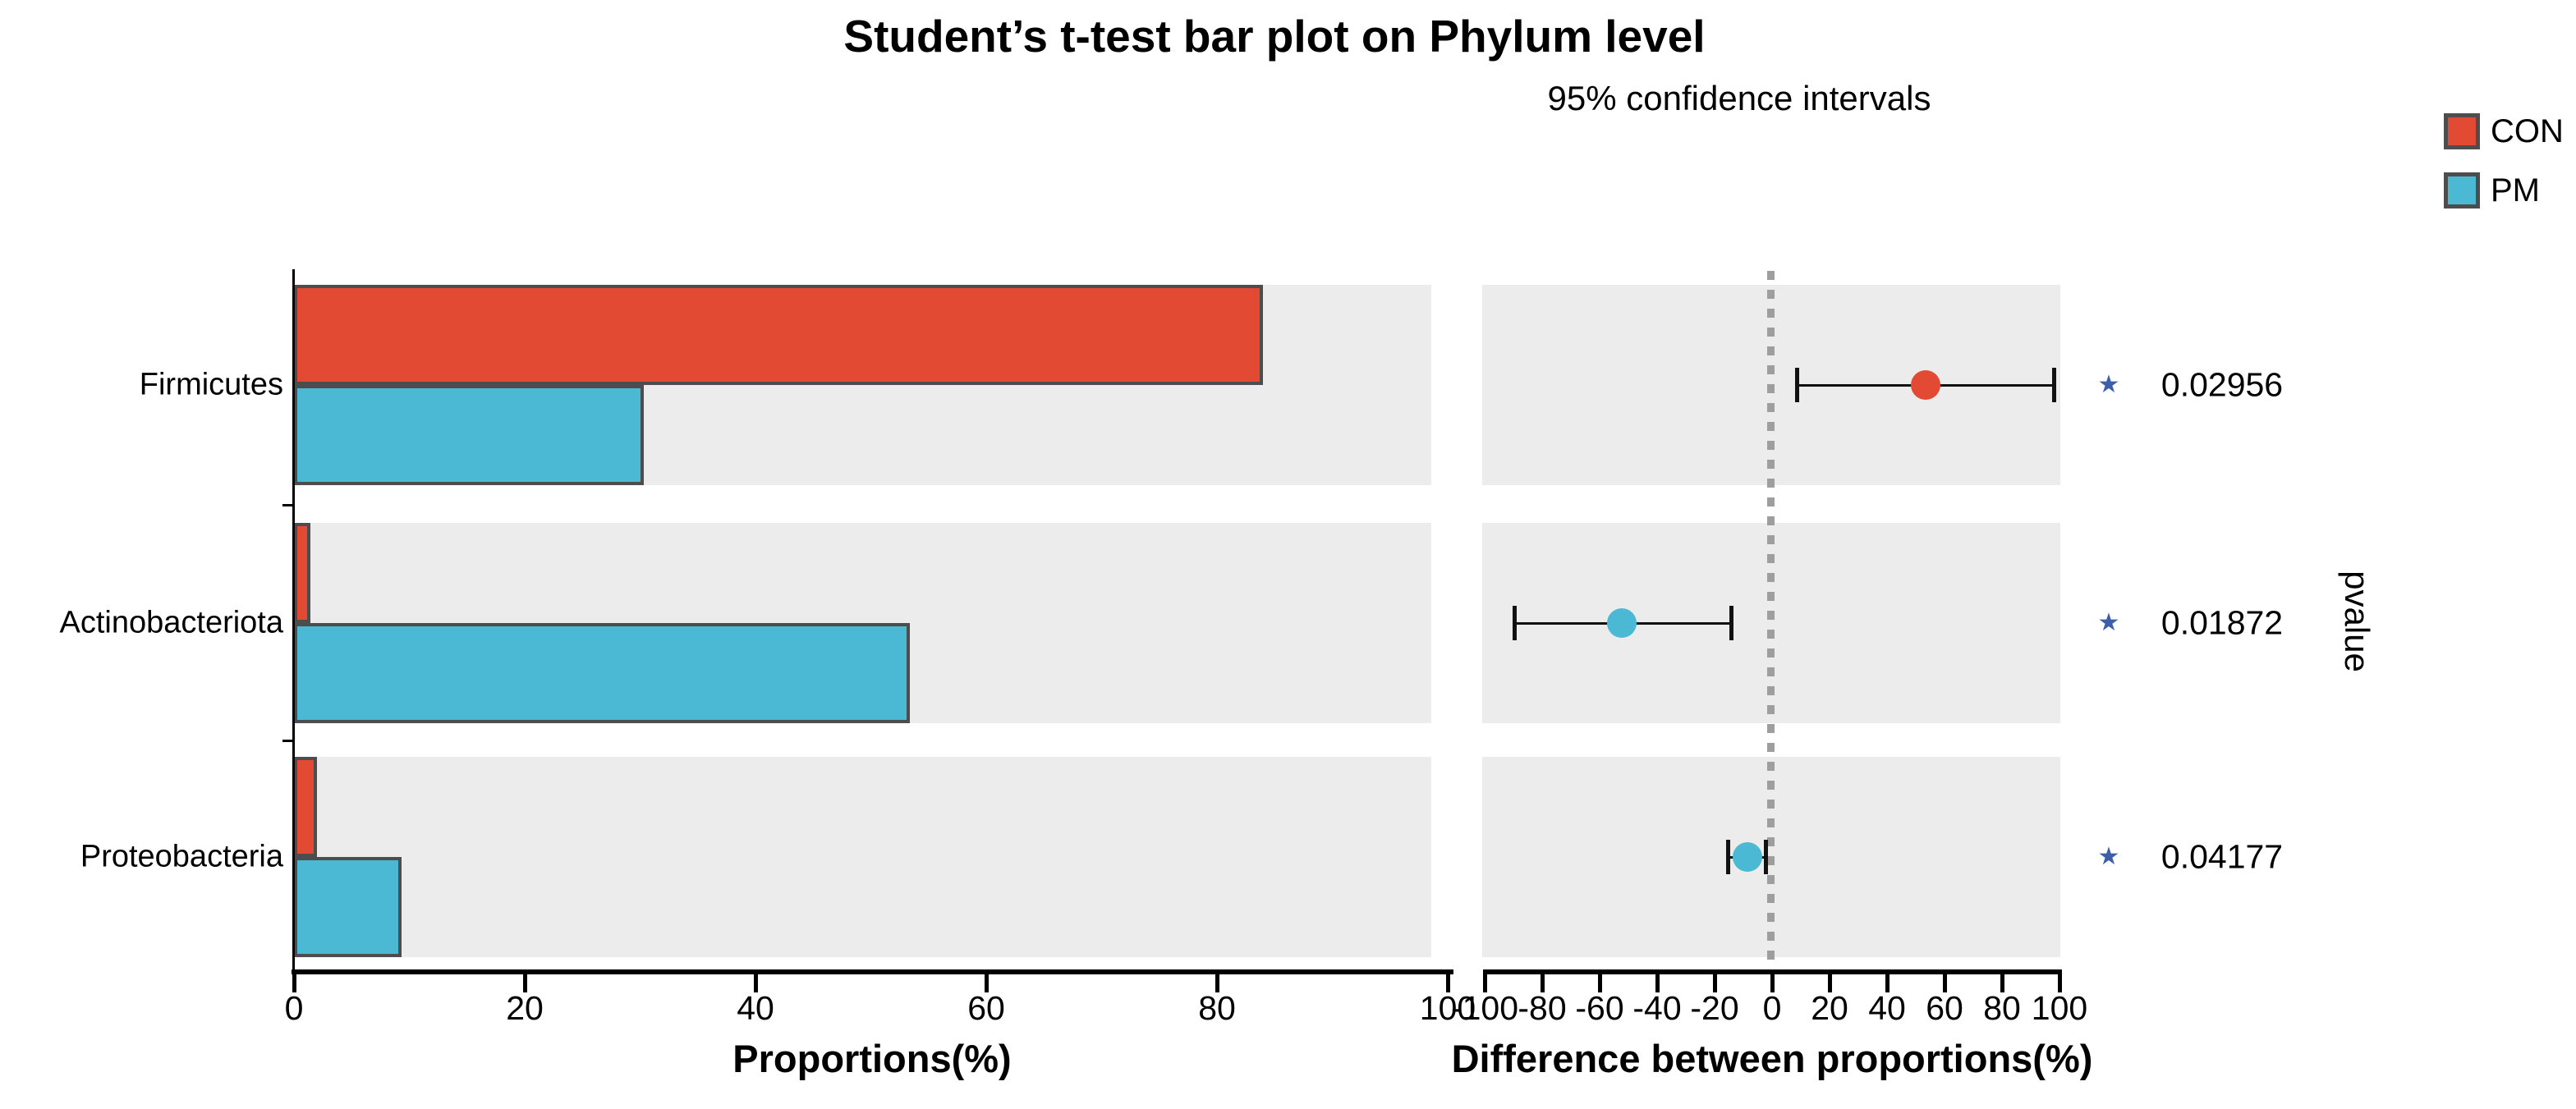 This screenshot has height=1109, width=2576. Describe the element at coordinates (294, 1008) in the screenshot. I see `left-axis-tick-label: 0` at that location.